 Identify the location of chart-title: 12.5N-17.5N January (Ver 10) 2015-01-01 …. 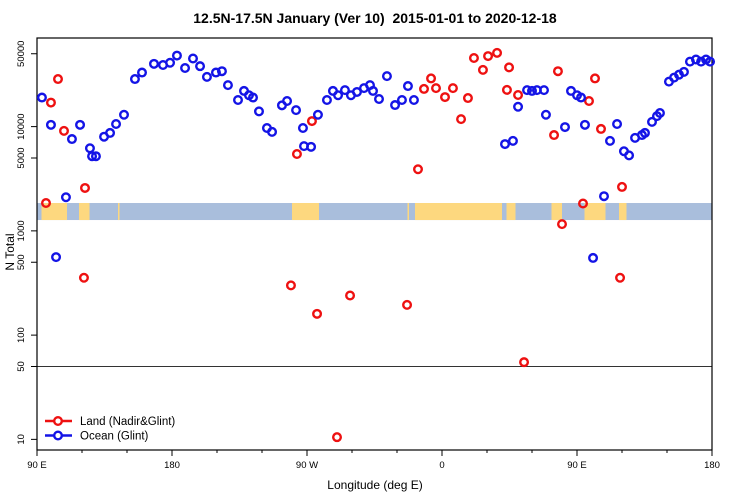
(375, 18).